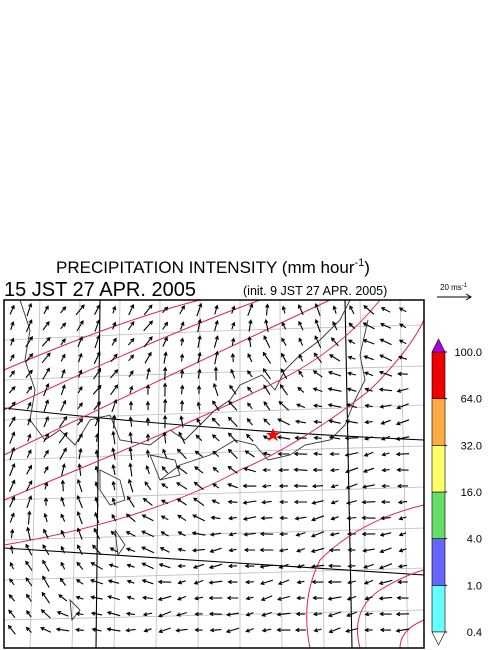 Image resolution: width=500 pixels, height=650 pixels. What do you see at coordinates (465, 286) in the screenshot?
I see `vector-key-sup: -1` at bounding box center [465, 286].